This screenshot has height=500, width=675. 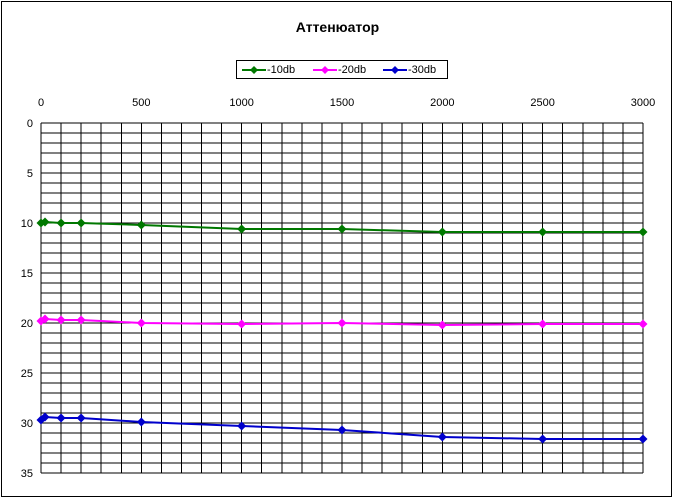 What do you see at coordinates (27, 424) in the screenshot?
I see `y-tick-label: 30` at bounding box center [27, 424].